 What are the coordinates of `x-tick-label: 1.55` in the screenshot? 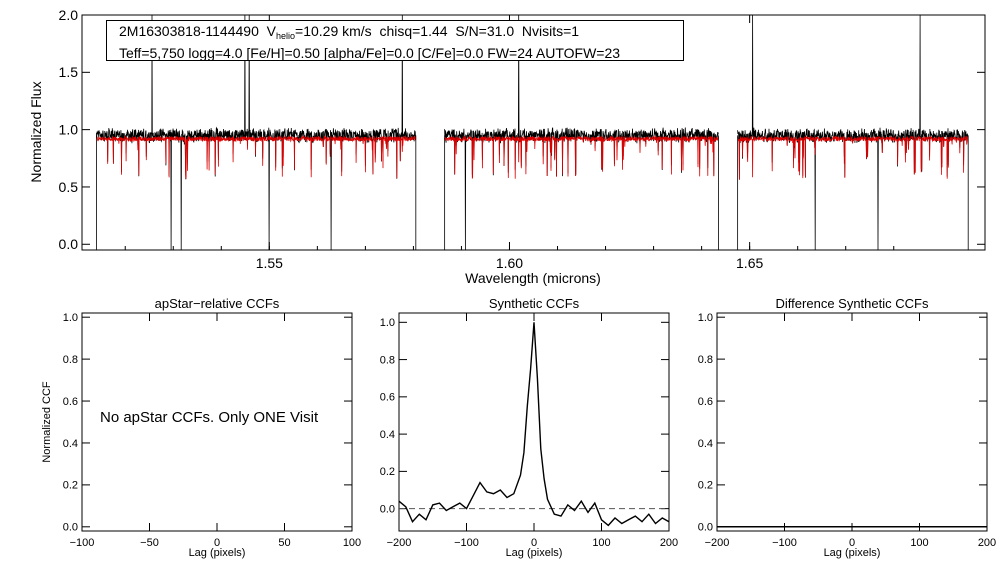 It's located at (269, 263).